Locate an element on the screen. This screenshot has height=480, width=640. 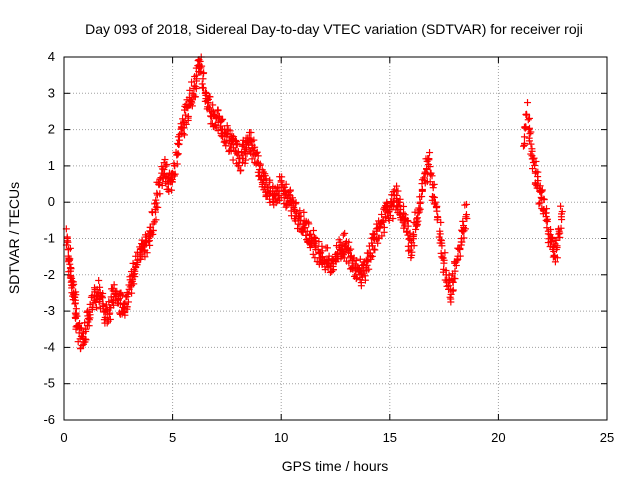
y-tick-label: -4 is located at coordinates (49, 346).